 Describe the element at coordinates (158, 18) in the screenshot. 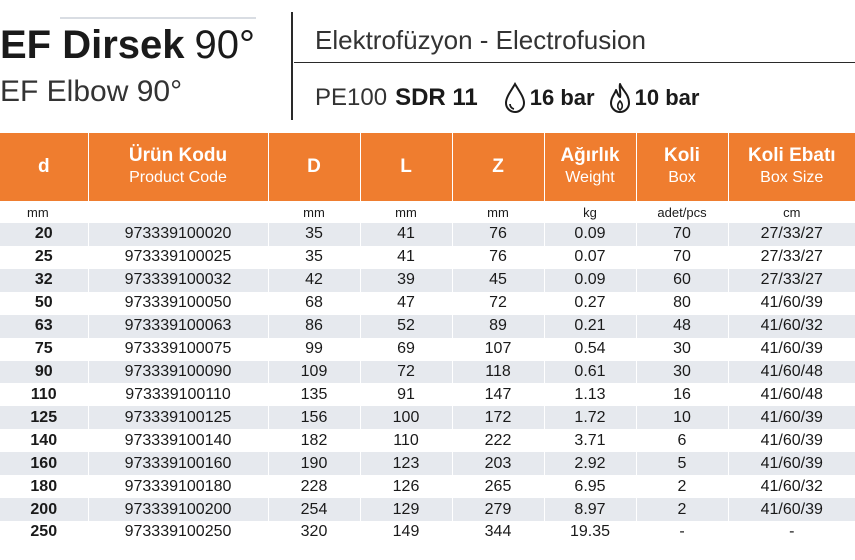

I see `title-accent-line` at that location.